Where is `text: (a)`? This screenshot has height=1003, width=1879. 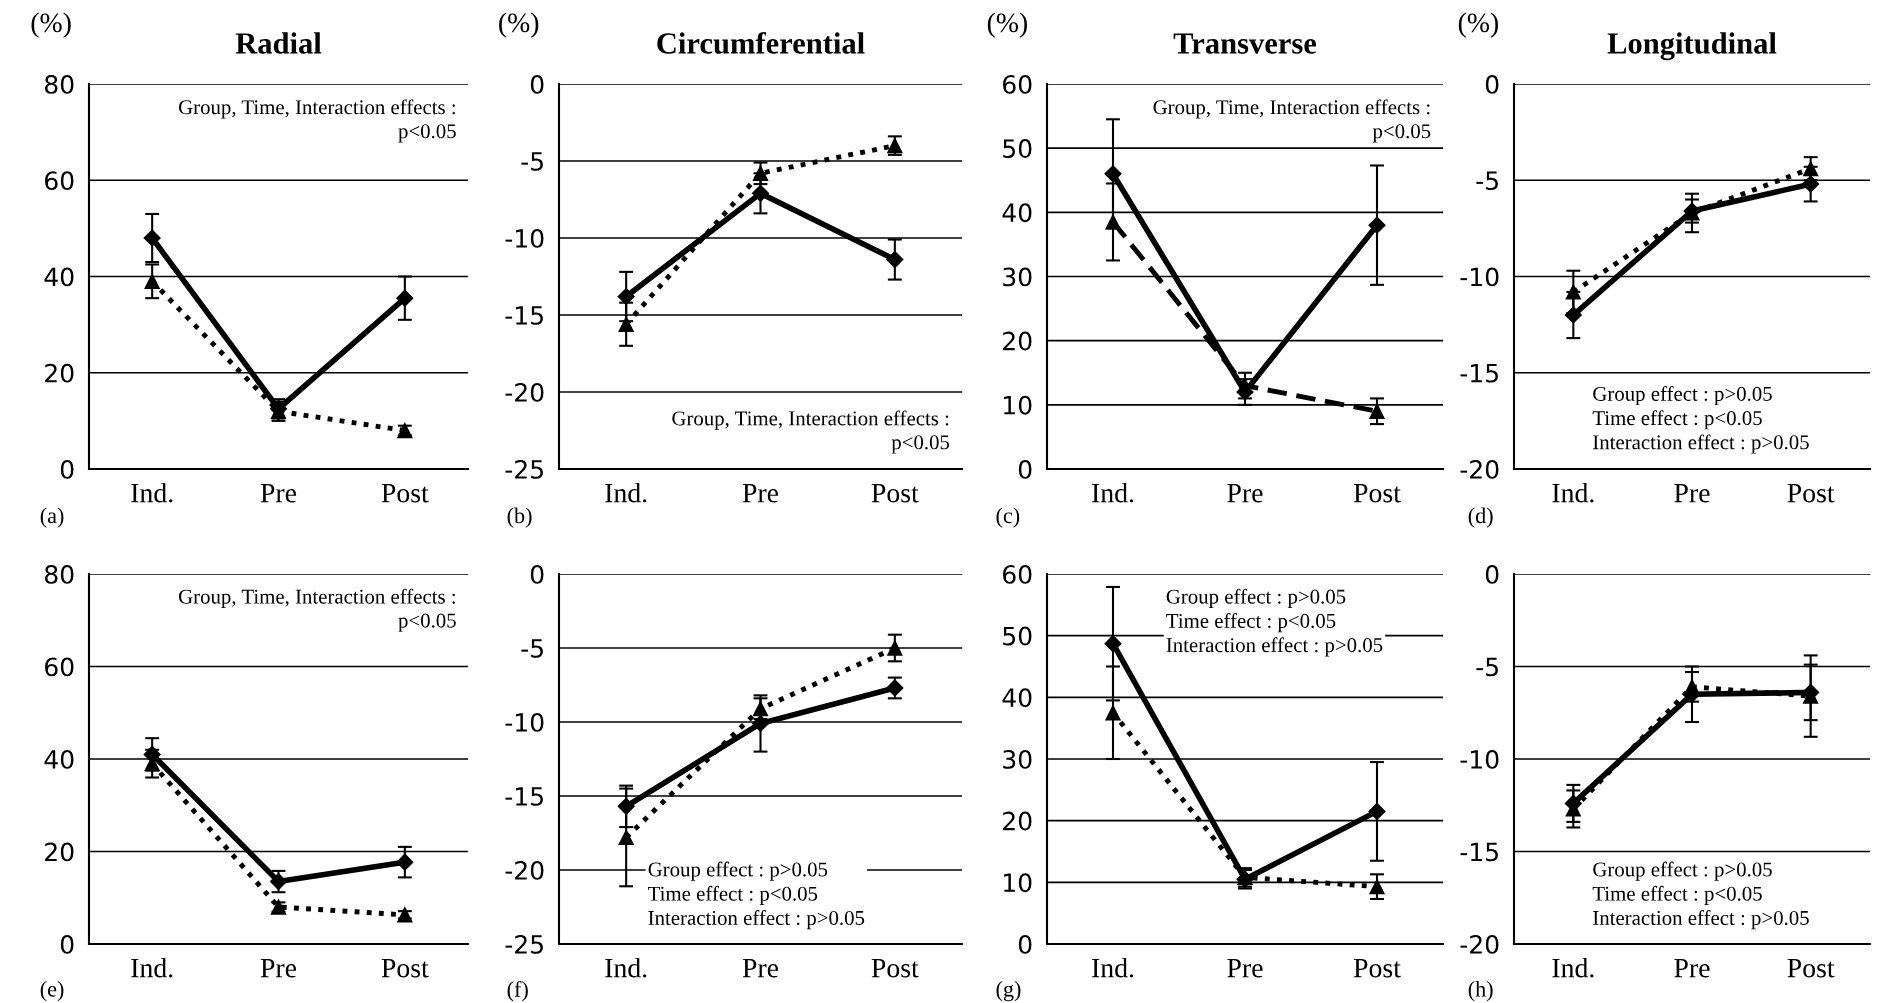
text: (a) is located at coordinates (52, 517).